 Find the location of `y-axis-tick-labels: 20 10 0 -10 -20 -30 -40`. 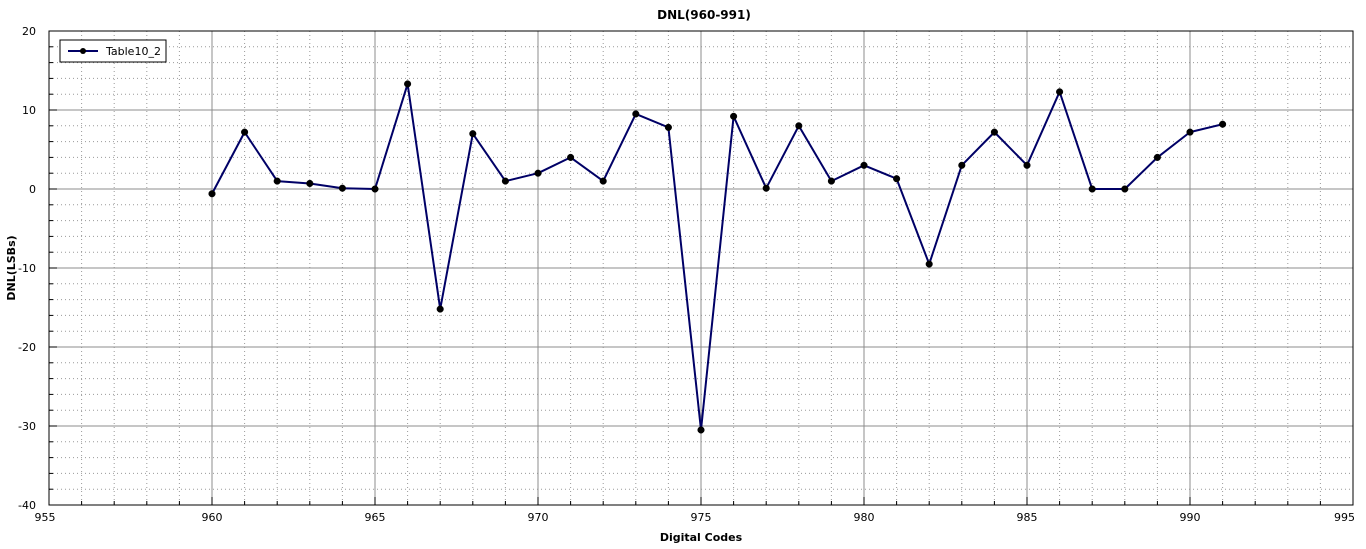

y-axis-tick-labels: 20 10 0 -10 -20 -30 -40 is located at coordinates (27, 268).